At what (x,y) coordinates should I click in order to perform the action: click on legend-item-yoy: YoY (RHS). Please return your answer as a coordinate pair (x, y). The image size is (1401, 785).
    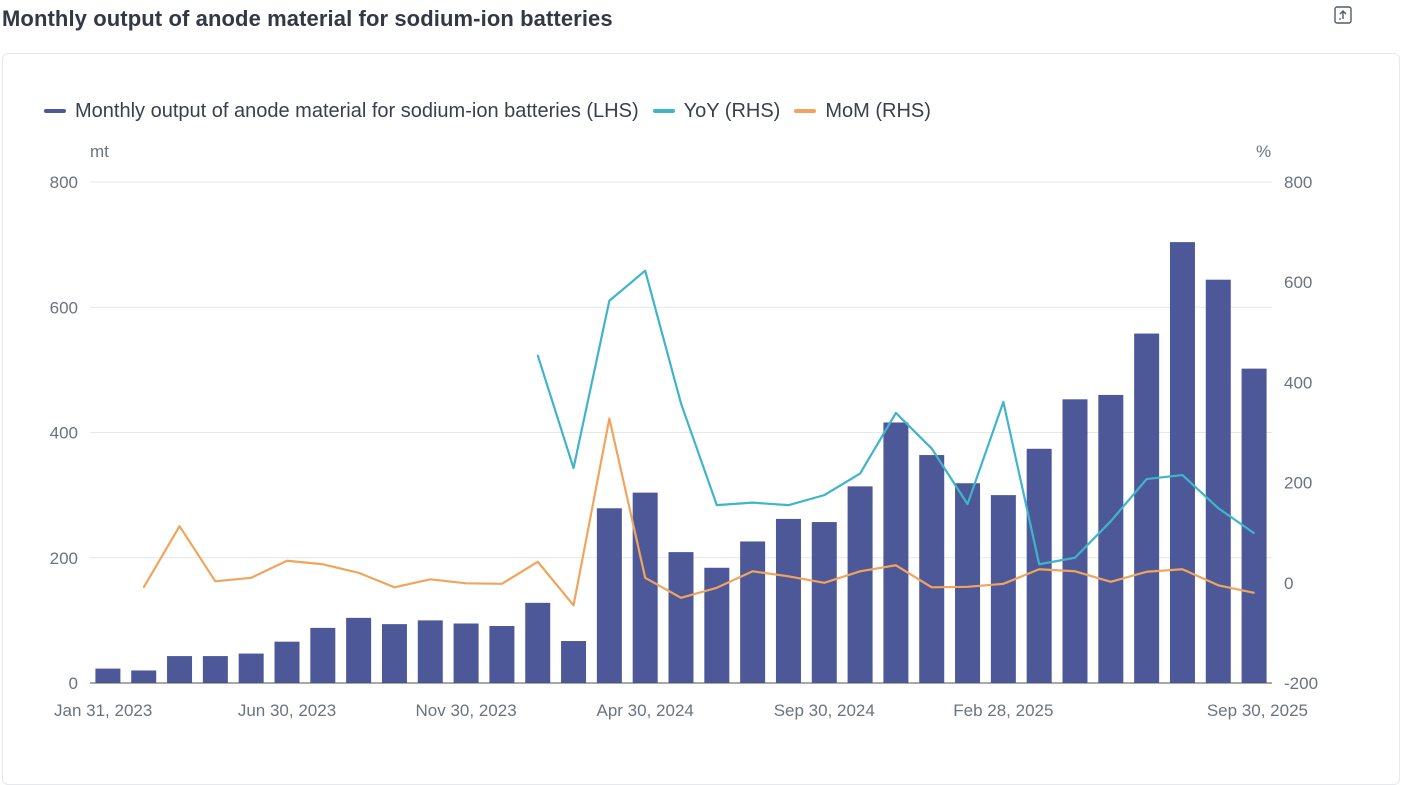
    Looking at the image, I should click on (716, 111).